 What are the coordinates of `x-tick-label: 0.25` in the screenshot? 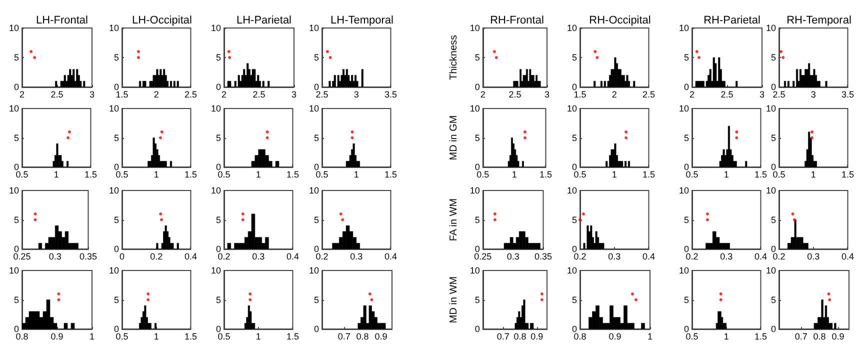 It's located at (22, 257).